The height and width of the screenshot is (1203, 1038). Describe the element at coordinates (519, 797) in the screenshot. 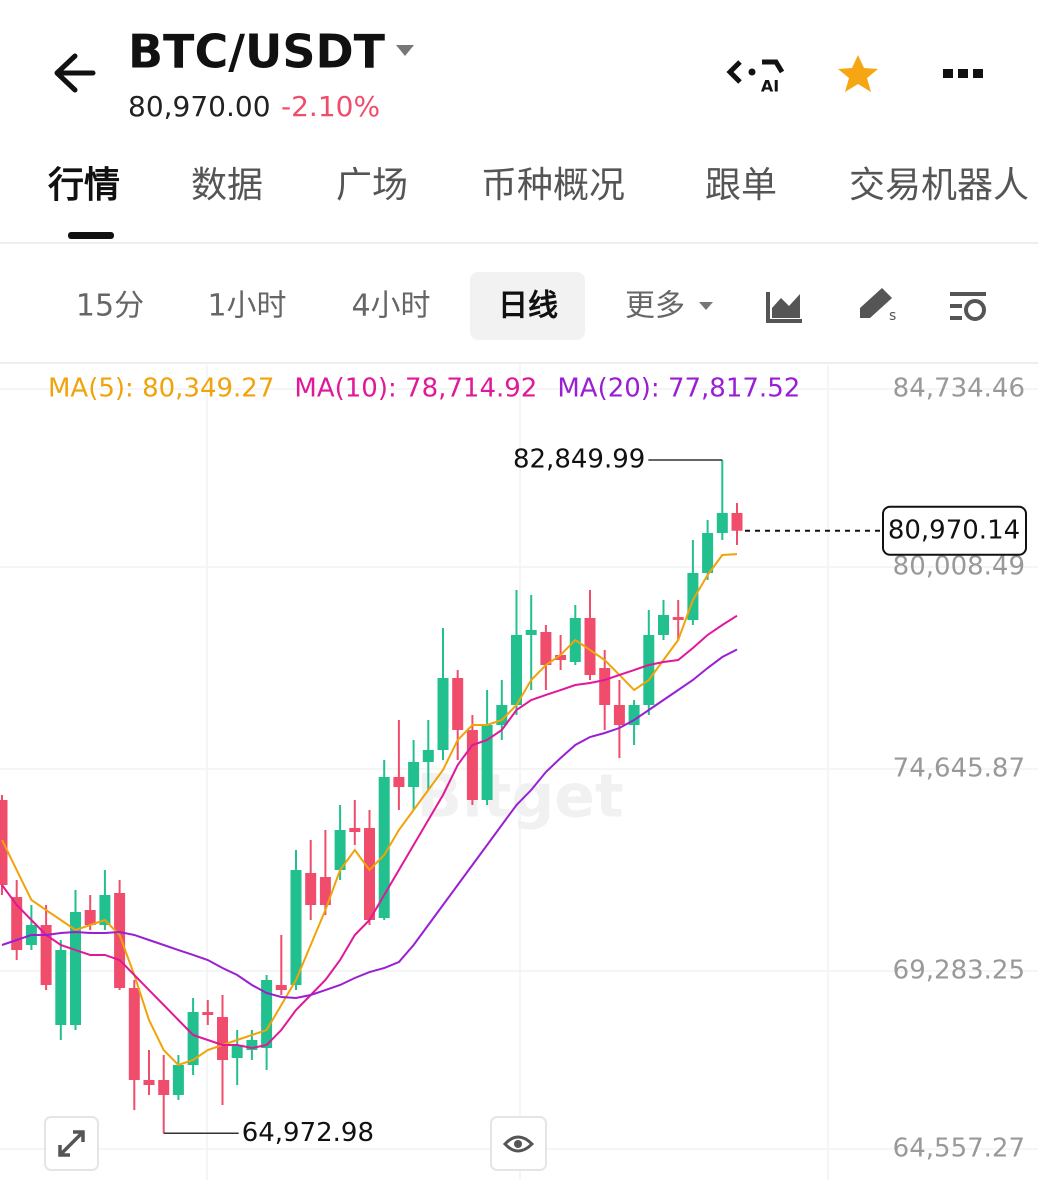

I see `watermark: Bitget` at that location.